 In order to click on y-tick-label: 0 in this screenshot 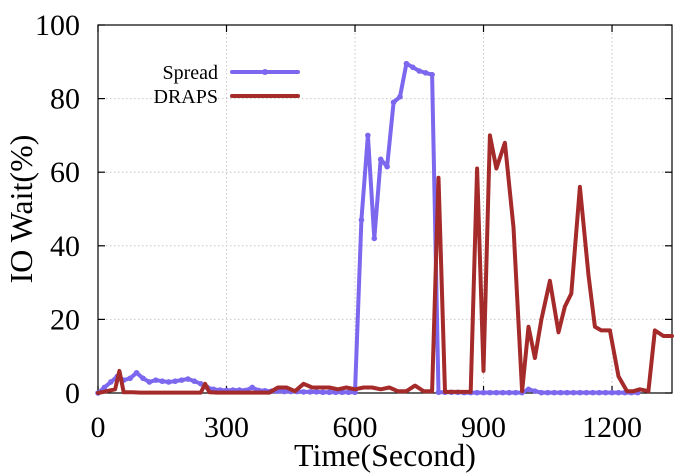, I will do `click(72, 393)`.